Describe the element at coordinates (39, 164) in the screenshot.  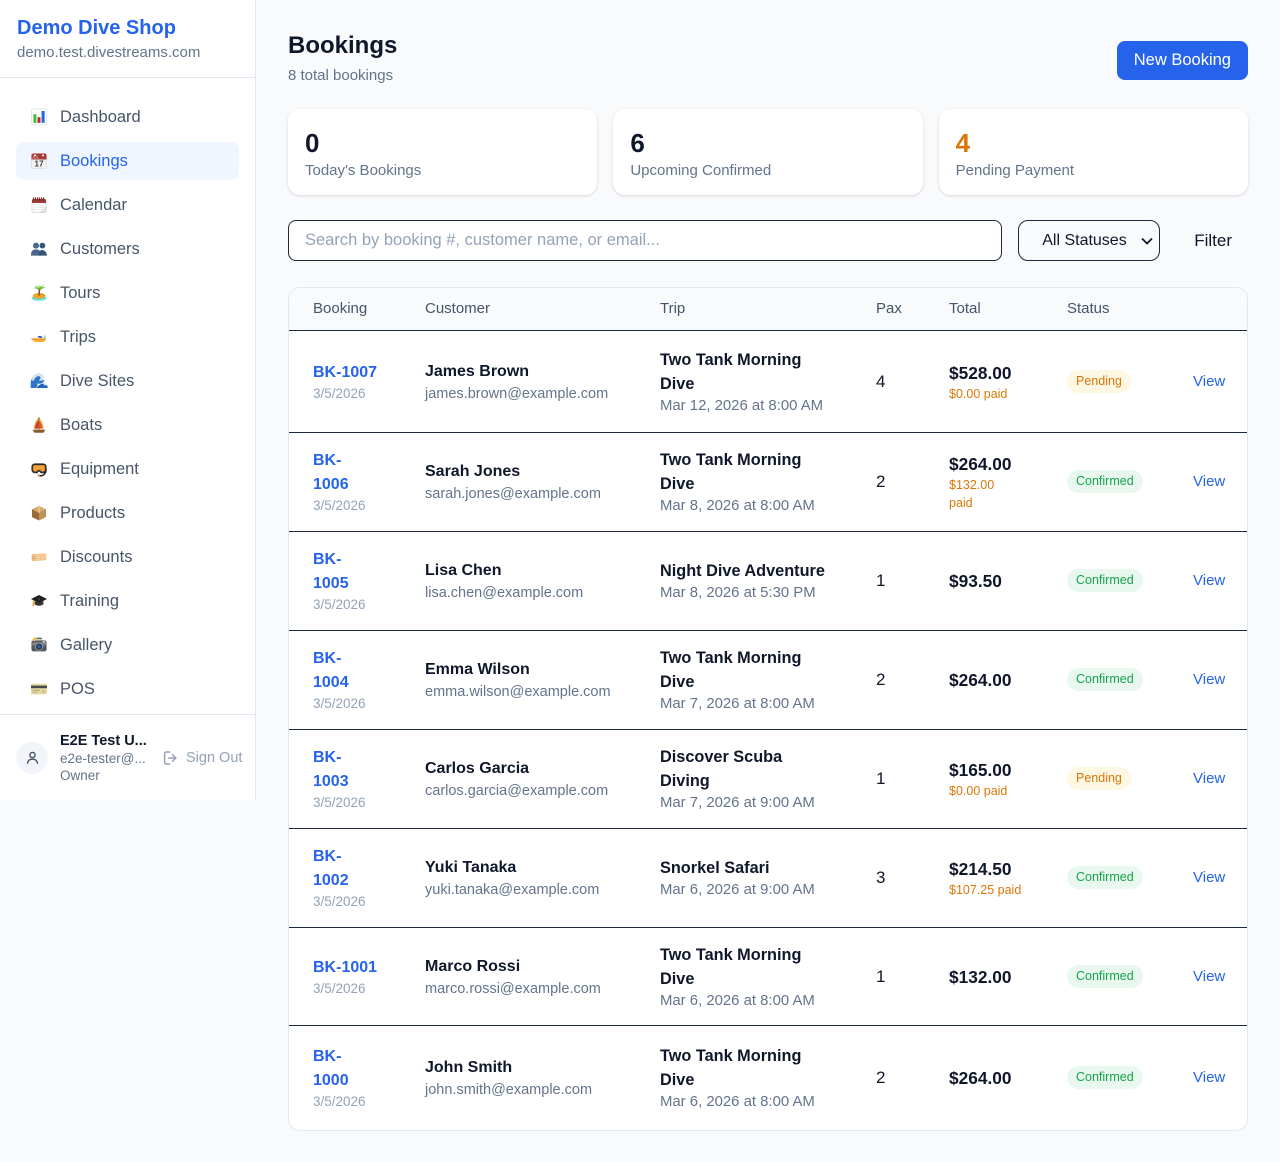
I see `svg-text: 17` at that location.